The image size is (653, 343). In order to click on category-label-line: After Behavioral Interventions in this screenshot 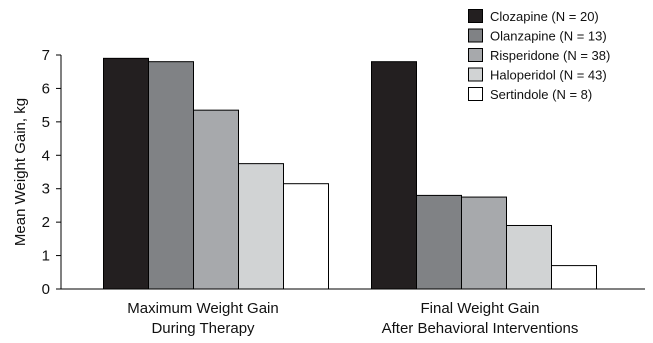, I will do `click(480, 328)`.